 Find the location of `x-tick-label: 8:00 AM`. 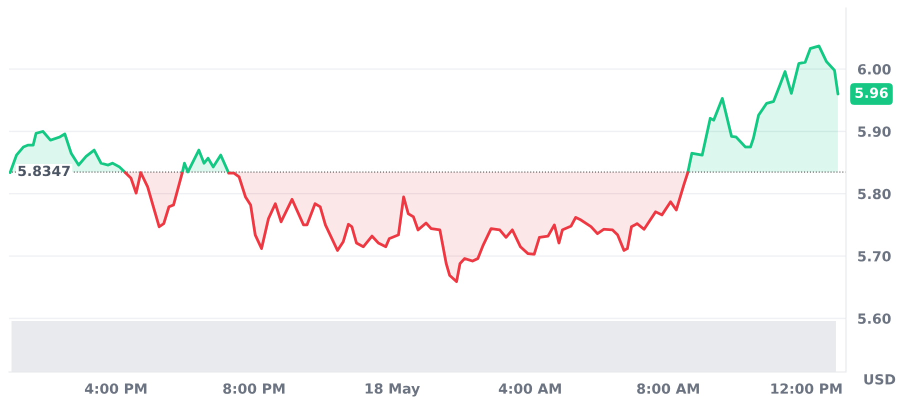

x-tick-label: 8:00 AM is located at coordinates (668, 388).